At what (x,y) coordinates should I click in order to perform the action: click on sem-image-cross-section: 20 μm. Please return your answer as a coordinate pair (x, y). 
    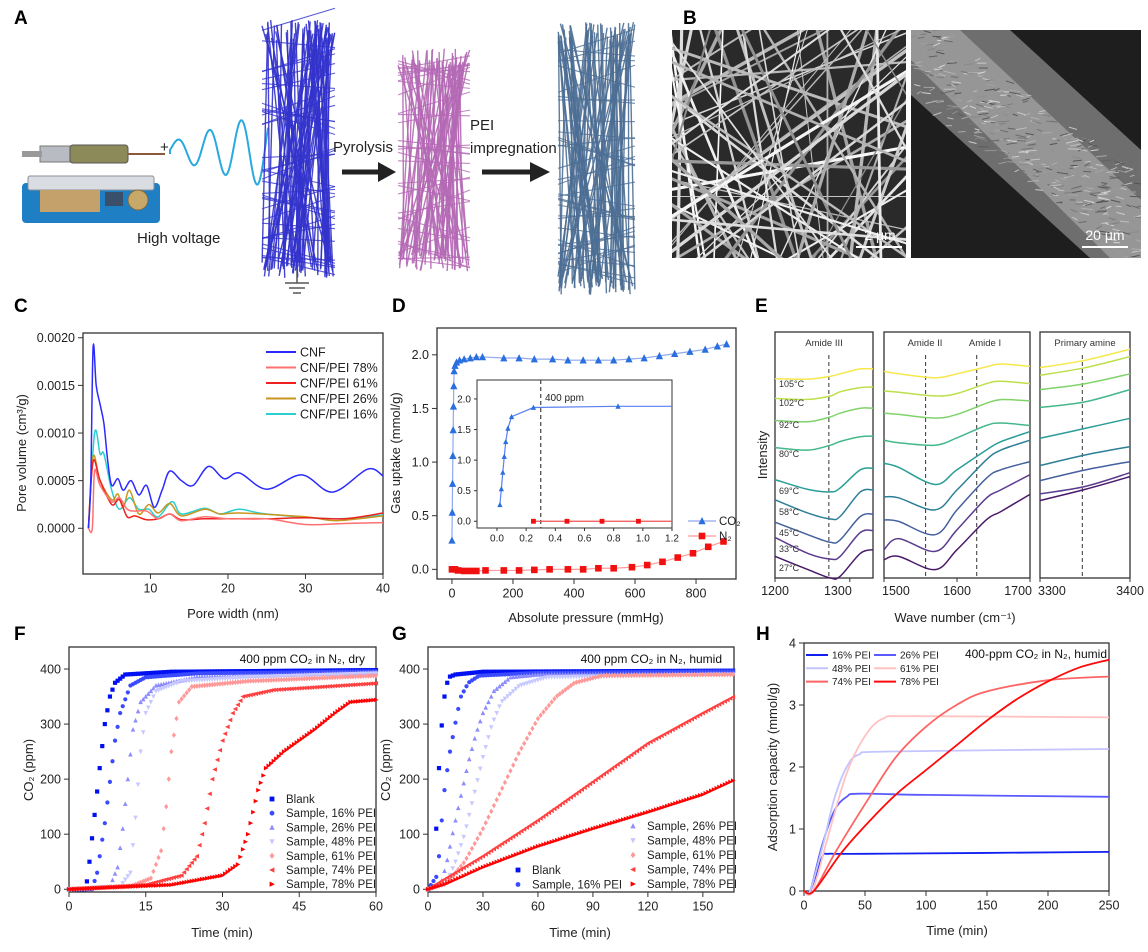
    Looking at the image, I should click on (1026, 139).